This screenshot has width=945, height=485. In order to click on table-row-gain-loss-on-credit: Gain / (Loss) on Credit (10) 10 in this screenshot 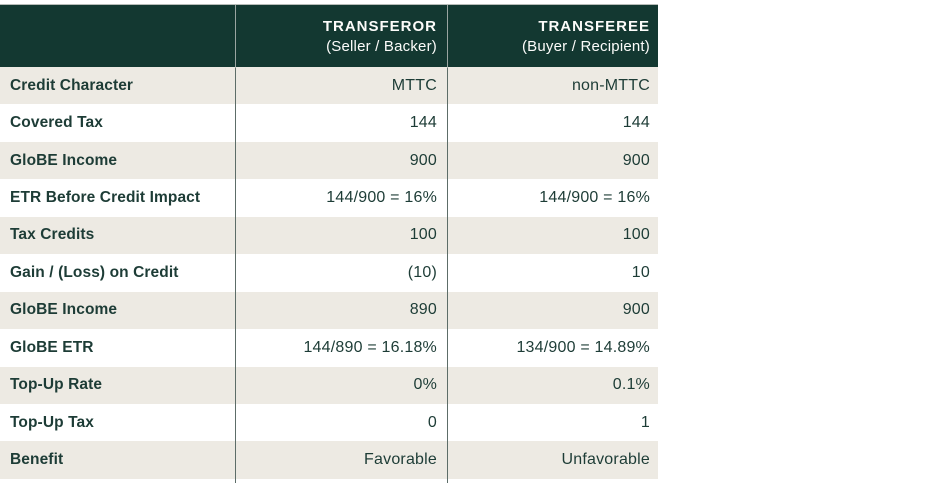, I will do `click(329, 273)`.